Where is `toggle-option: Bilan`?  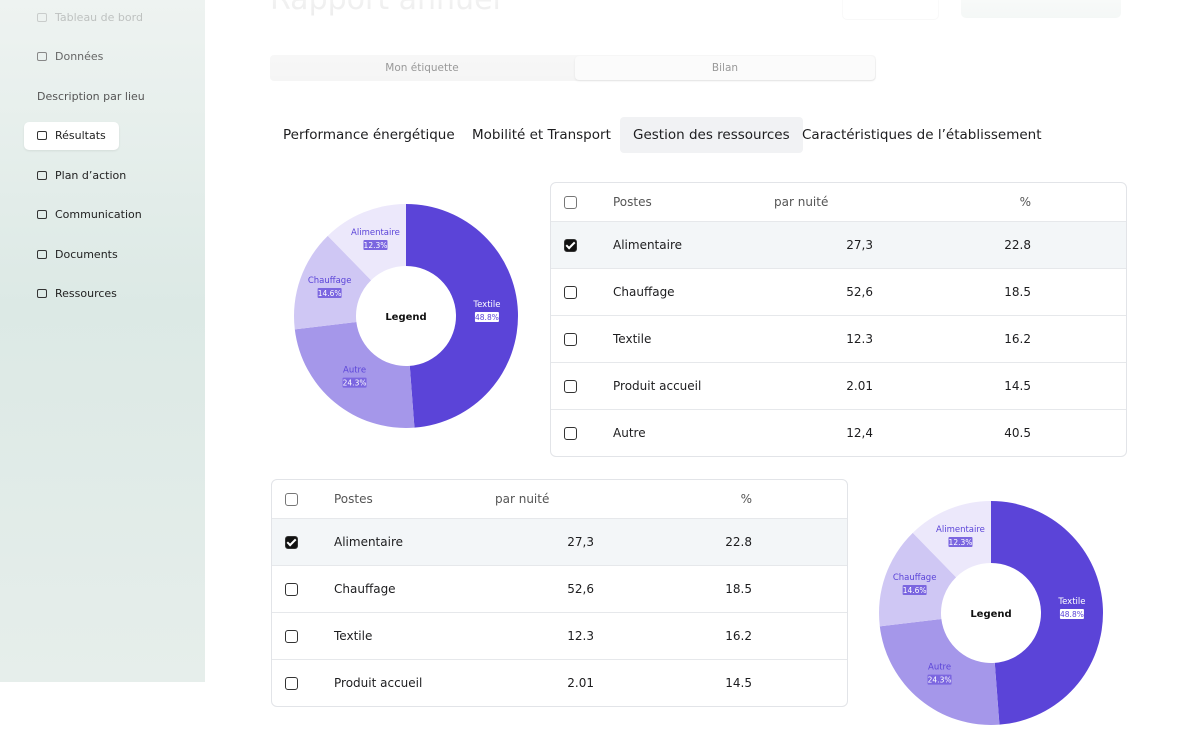
toggle-option: Bilan is located at coordinates (725, 68).